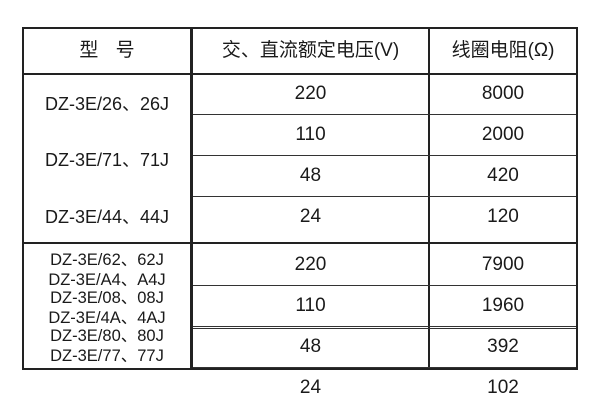 The image size is (600, 407). I want to click on model-label: DZ-3E/4A、4AJ, so click(107, 318).